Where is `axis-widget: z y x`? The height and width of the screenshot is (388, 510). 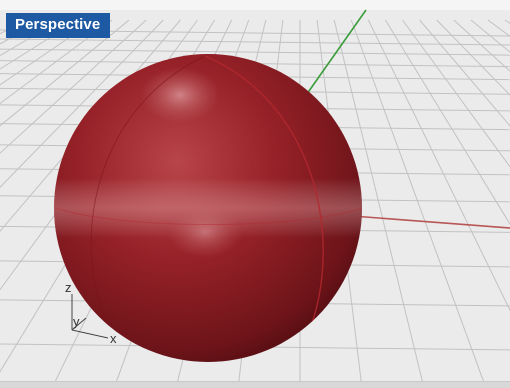 axis-widget: z y x is located at coordinates (91, 313).